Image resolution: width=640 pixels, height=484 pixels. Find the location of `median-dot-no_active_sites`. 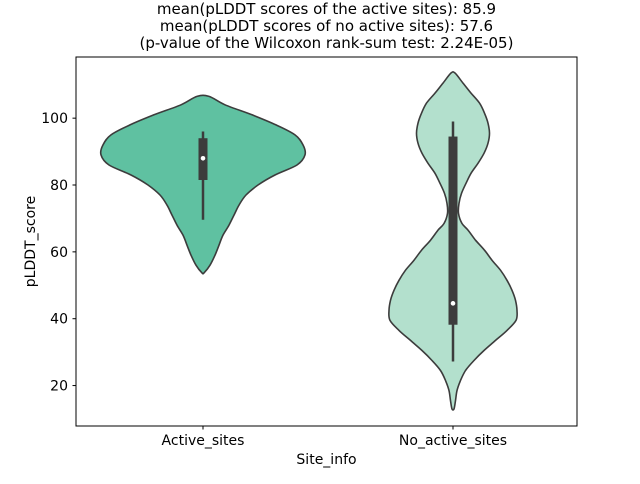

median-dot-no_active_sites is located at coordinates (453, 303).